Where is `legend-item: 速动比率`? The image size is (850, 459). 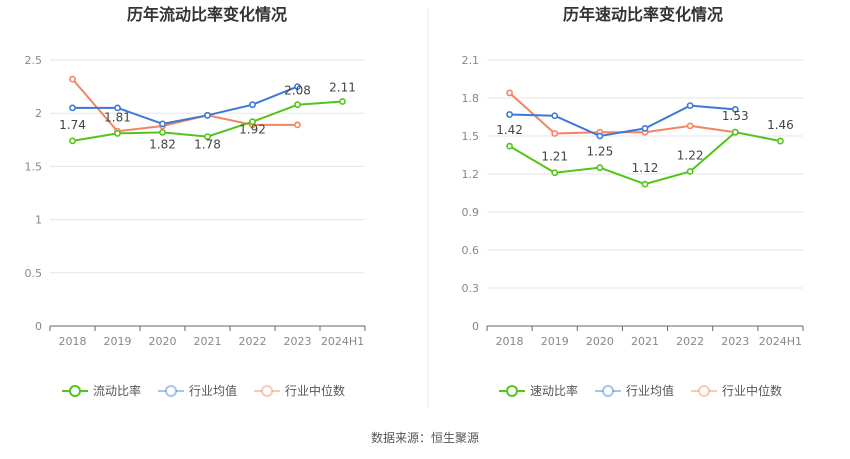 legend-item: 速动比率 is located at coordinates (538, 390).